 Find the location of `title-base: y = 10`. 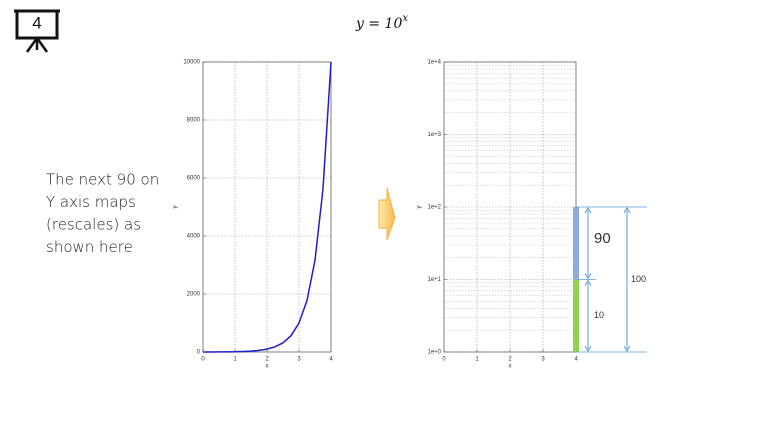

title-base: y = 10 is located at coordinates (378, 24).